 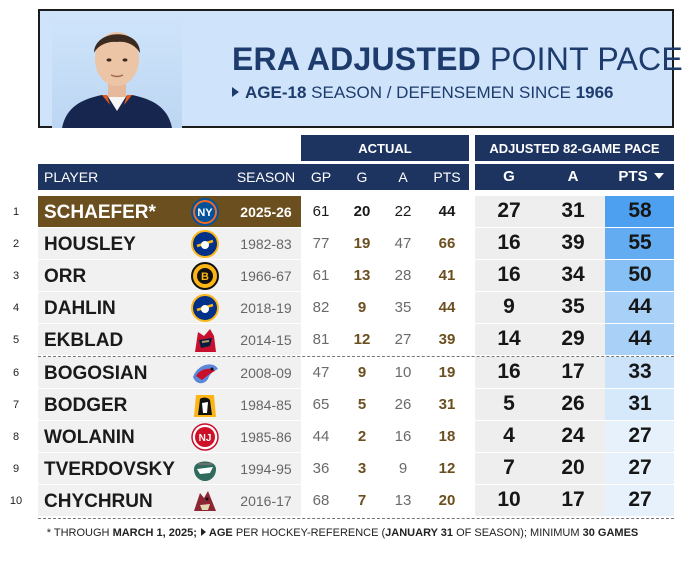 I want to click on adj-pts-value: 31, so click(x=640, y=403).